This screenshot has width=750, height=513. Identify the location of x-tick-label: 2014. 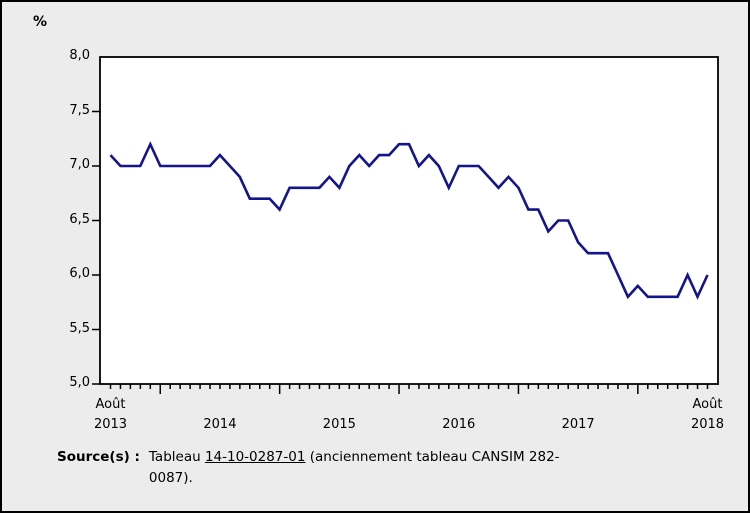
(220, 425).